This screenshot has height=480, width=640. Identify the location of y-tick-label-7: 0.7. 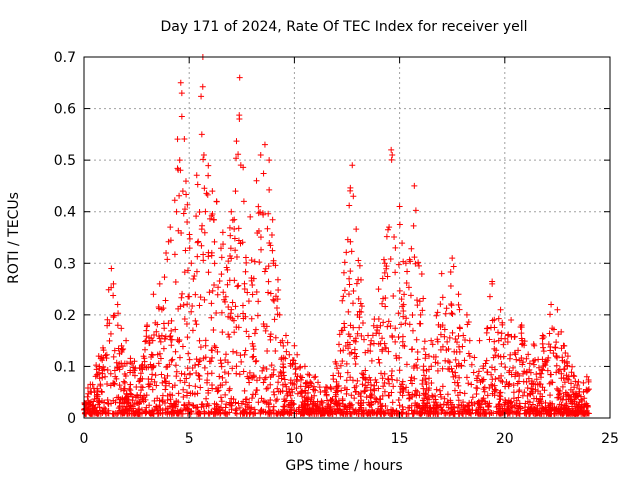
(65, 58).